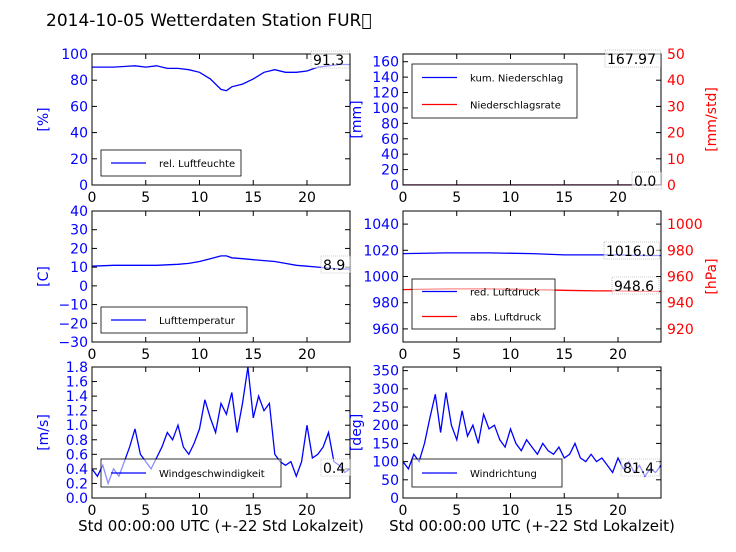 The image size is (736, 552). What do you see at coordinates (390, 481) in the screenshot?
I see `y-tick-label: 50` at bounding box center [390, 481].